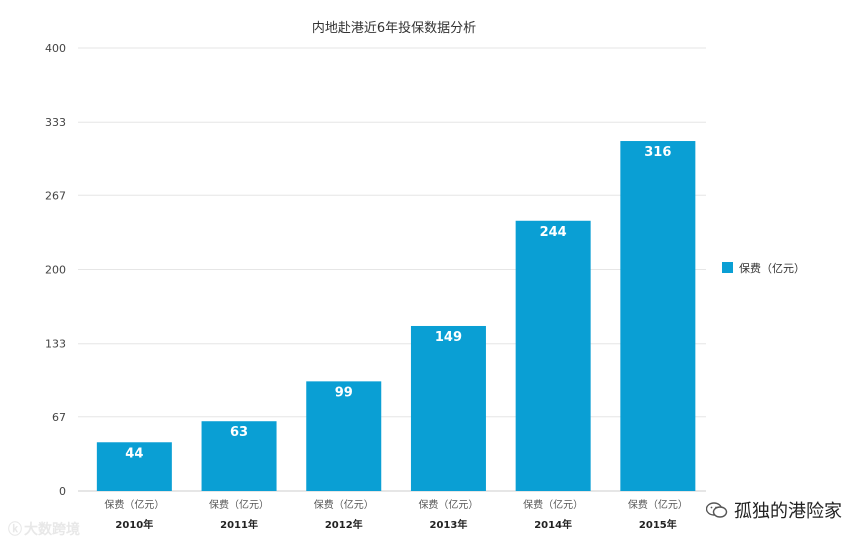 Image resolution: width=856 pixels, height=545 pixels. Describe the element at coordinates (134, 453) in the screenshot. I see `bar-value-label: 44` at that location.